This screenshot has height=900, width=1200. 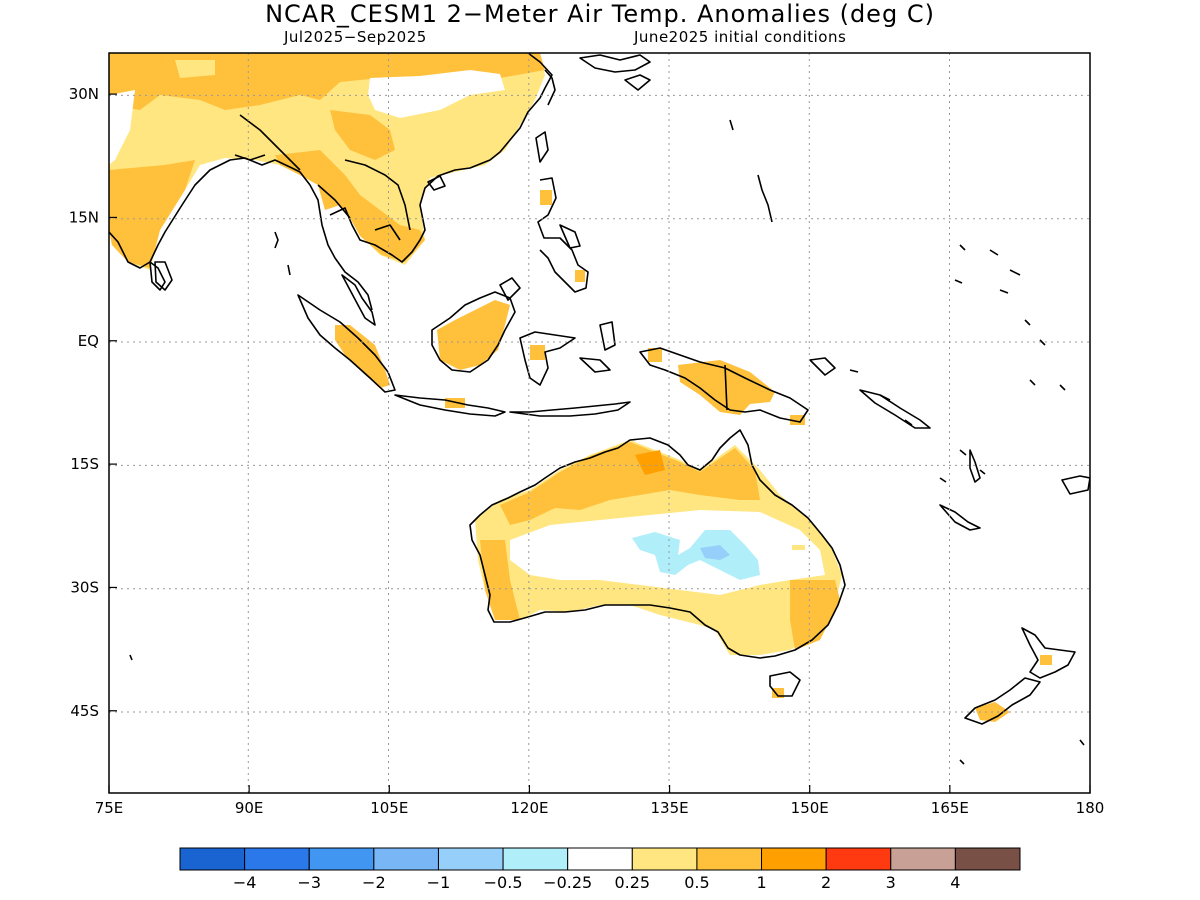 I want to click on lon-tick-label: 180, so click(x=1090, y=808).